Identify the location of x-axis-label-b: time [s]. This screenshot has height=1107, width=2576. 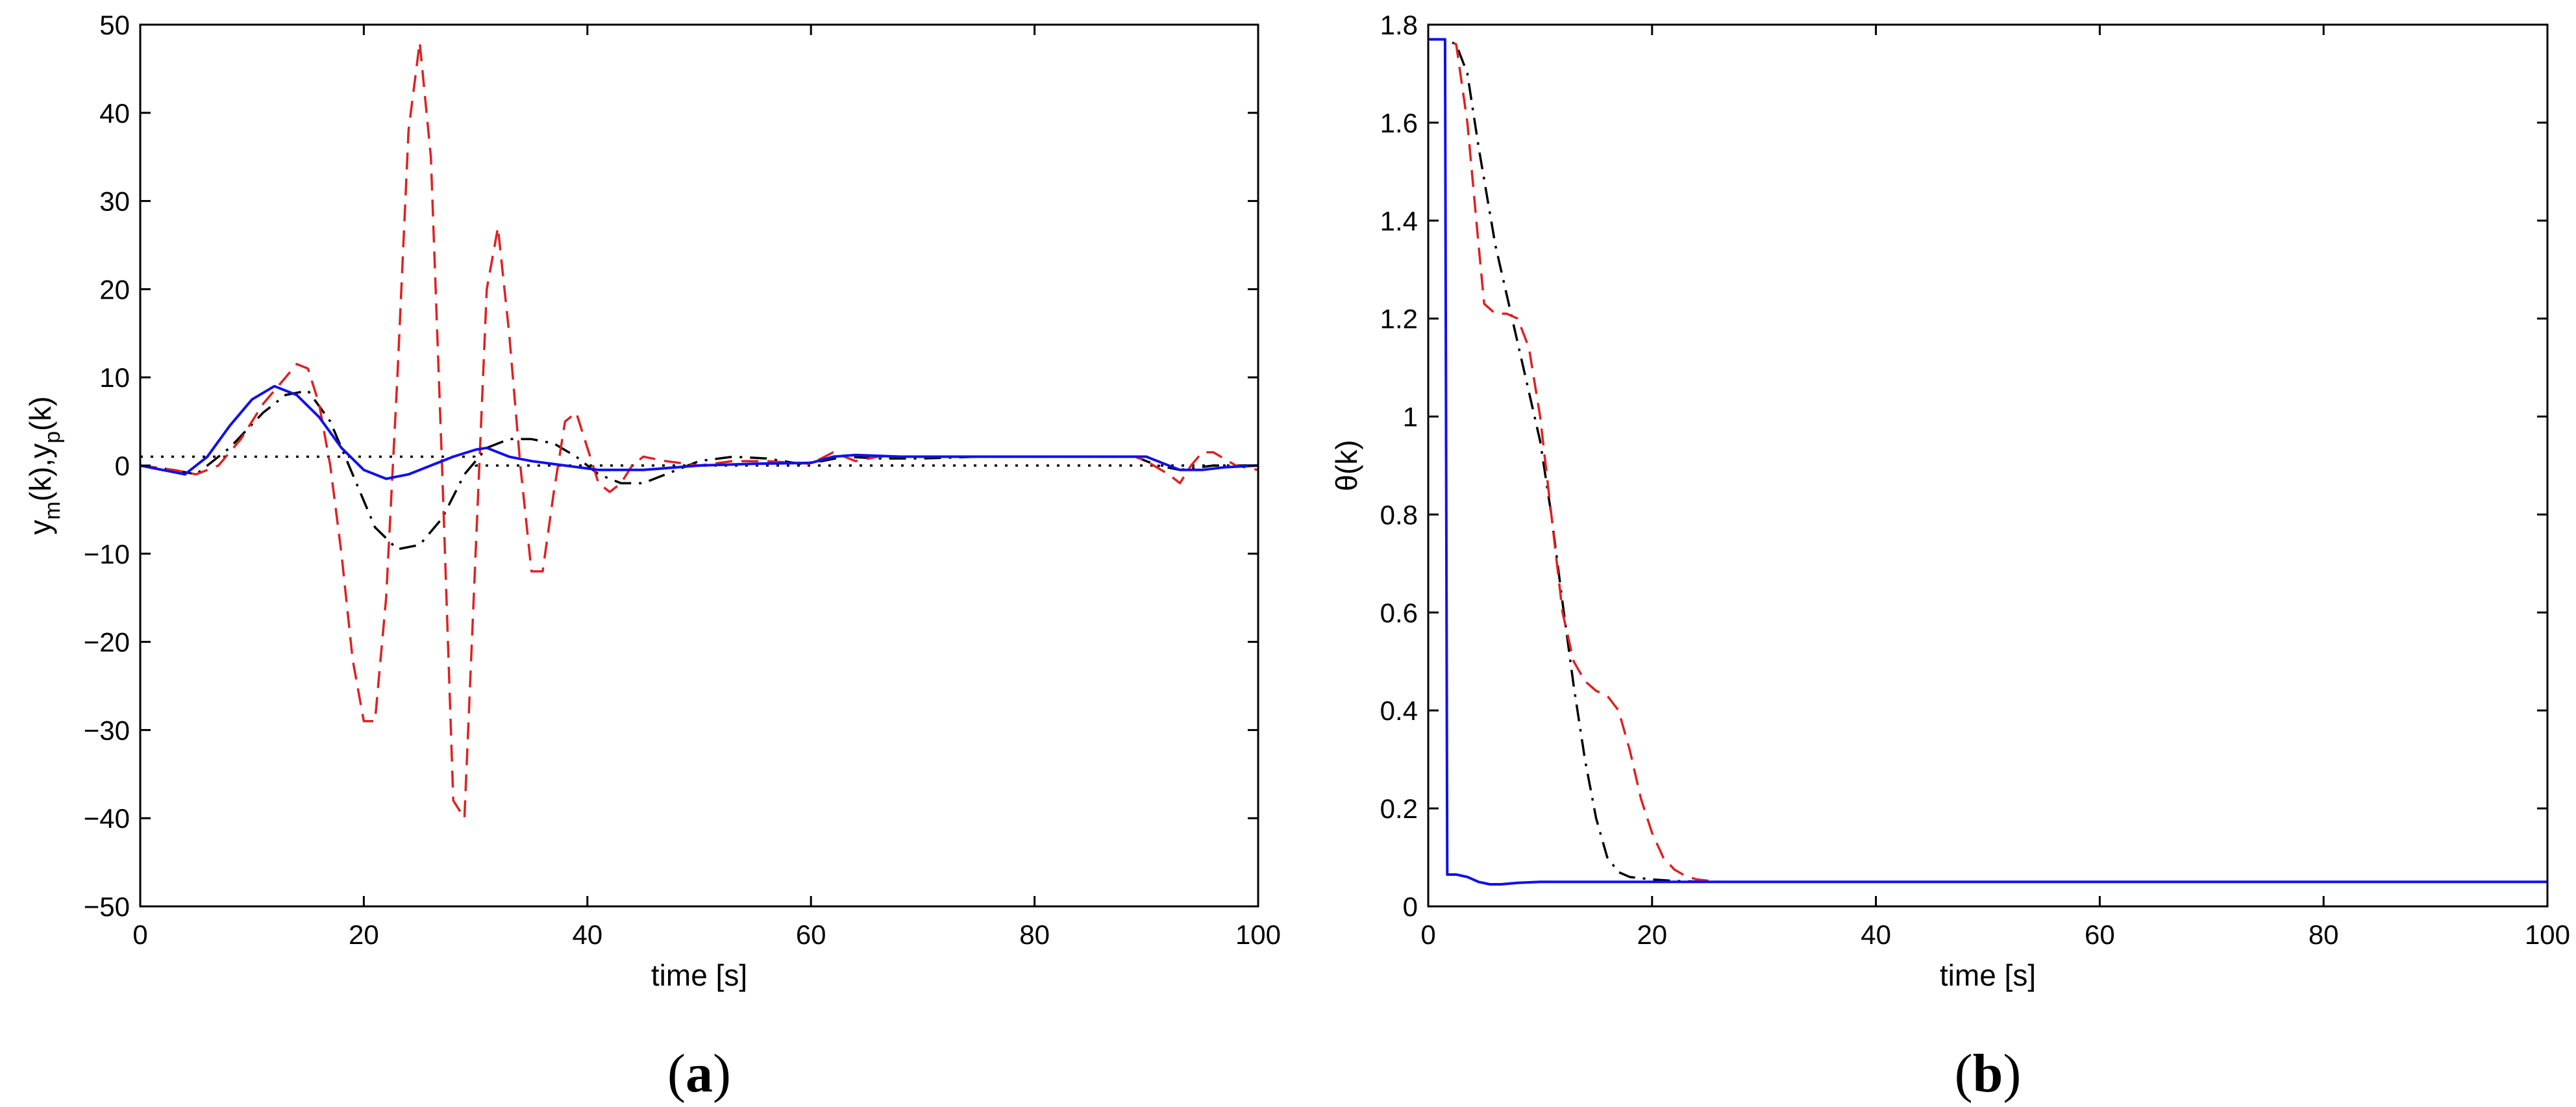
(1988, 975).